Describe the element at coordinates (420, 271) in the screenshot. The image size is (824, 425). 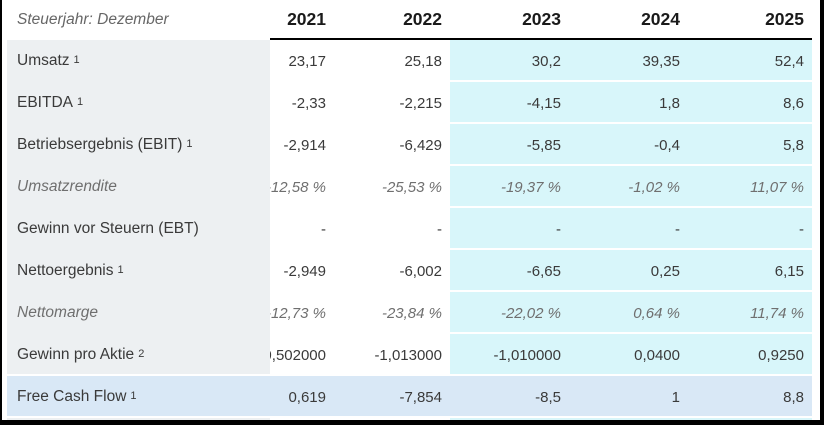
I see `metric-value: -6,002` at that location.